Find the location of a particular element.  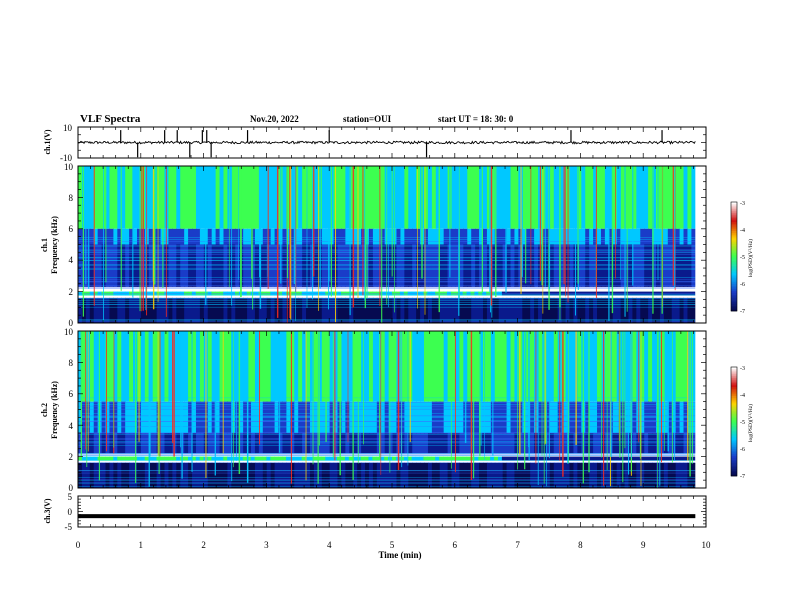

x-tick-label: 3 is located at coordinates (266, 545).